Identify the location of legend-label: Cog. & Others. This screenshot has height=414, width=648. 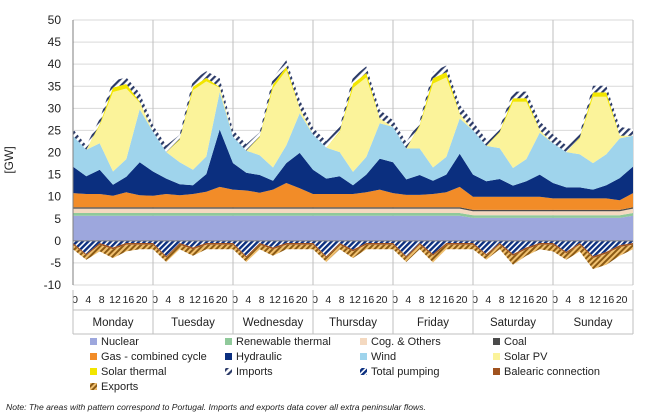
(406, 342).